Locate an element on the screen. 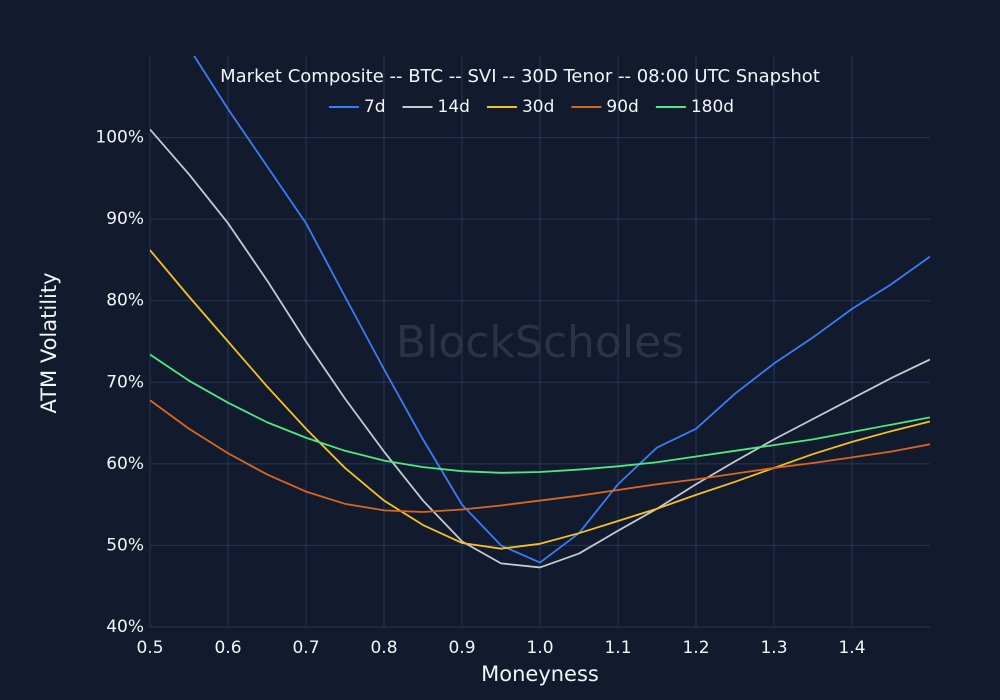 This screenshot has width=1000, height=700. x-tick-label: 1.1 is located at coordinates (617, 648).